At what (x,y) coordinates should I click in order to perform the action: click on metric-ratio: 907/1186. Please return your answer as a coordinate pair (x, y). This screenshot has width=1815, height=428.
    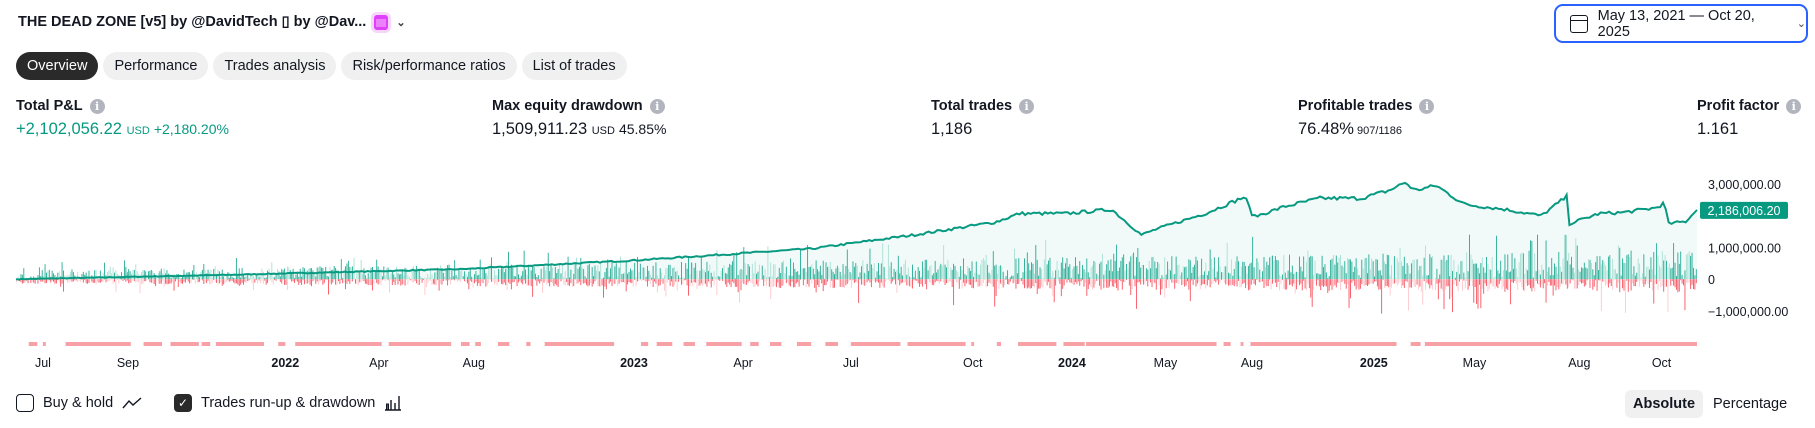
    Looking at the image, I should click on (1379, 131).